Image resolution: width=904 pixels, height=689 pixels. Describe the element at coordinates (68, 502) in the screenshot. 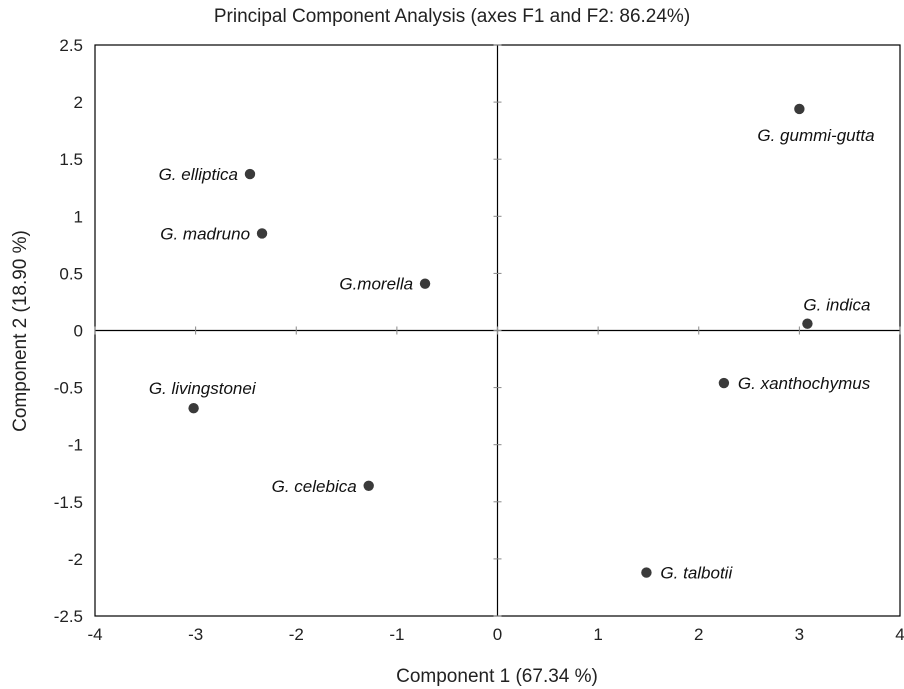

I see `y-tick-label: -1.5` at that location.